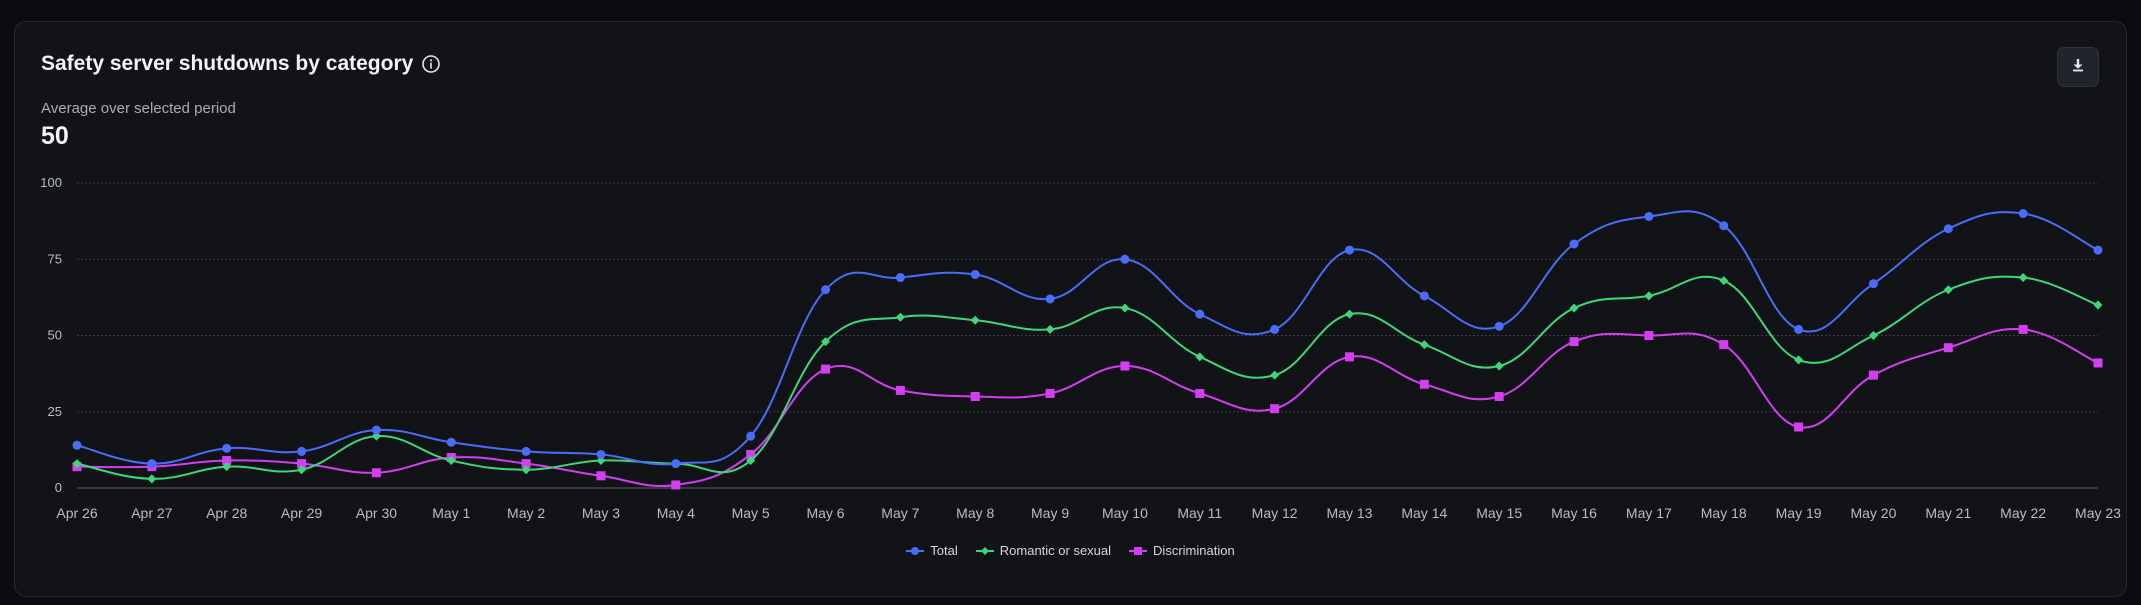 The height and width of the screenshot is (605, 2141). Describe the element at coordinates (55, 258) in the screenshot. I see `y-tick-label: 75` at that location.